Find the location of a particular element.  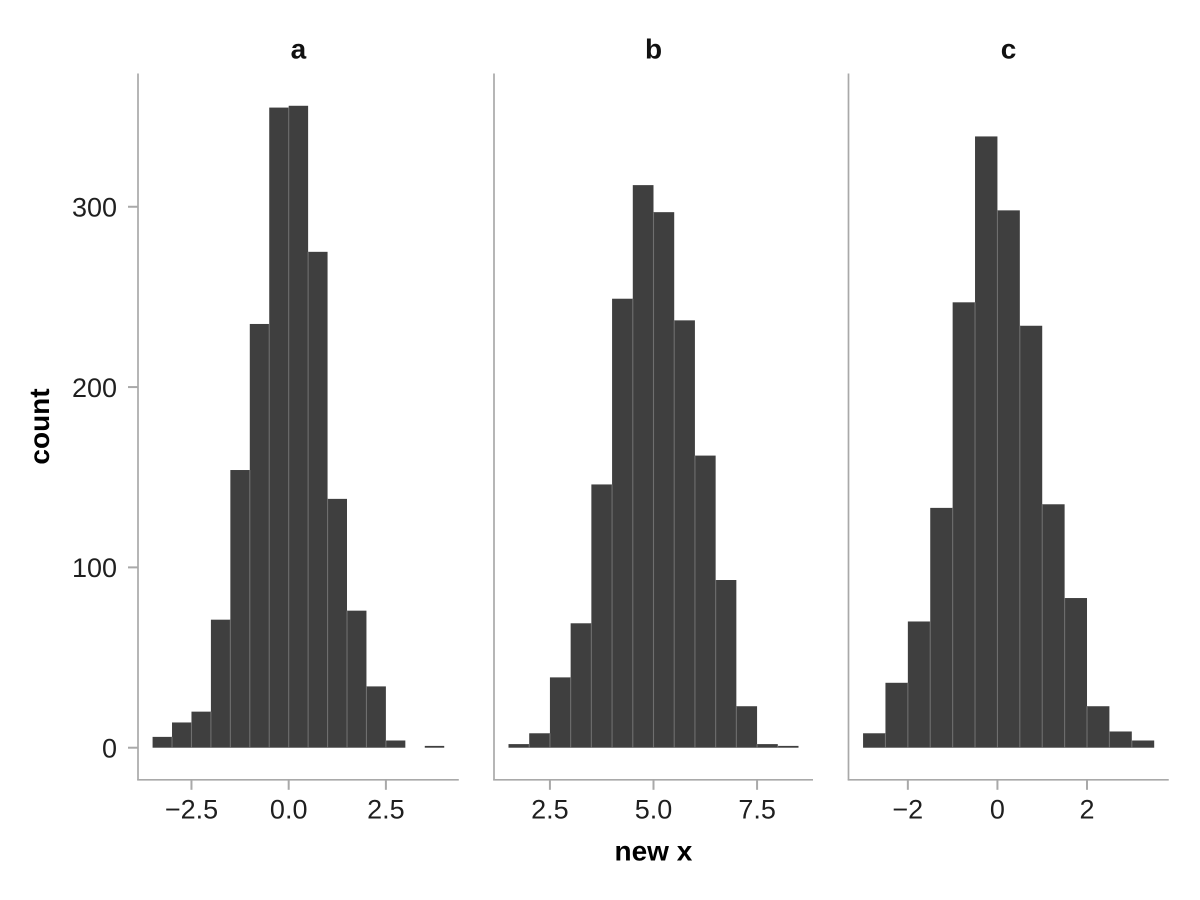

facet-strip-label: a is located at coordinates (299, 49).